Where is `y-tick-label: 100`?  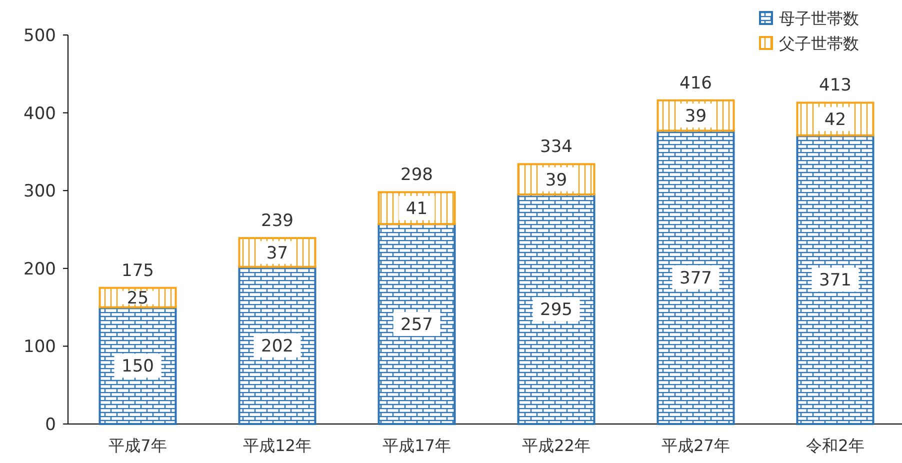 y-tick-label: 100 is located at coordinates (40, 347).